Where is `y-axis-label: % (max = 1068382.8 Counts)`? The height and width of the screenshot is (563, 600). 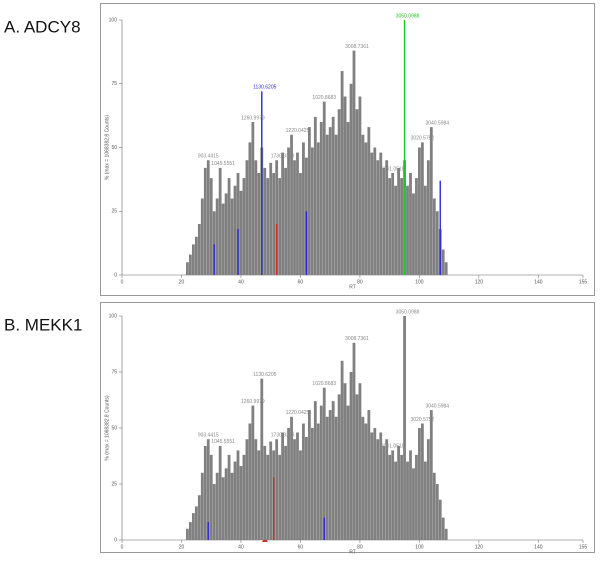
y-axis-label: % (max = 1068382.8 Counts) is located at coordinates (107, 148).